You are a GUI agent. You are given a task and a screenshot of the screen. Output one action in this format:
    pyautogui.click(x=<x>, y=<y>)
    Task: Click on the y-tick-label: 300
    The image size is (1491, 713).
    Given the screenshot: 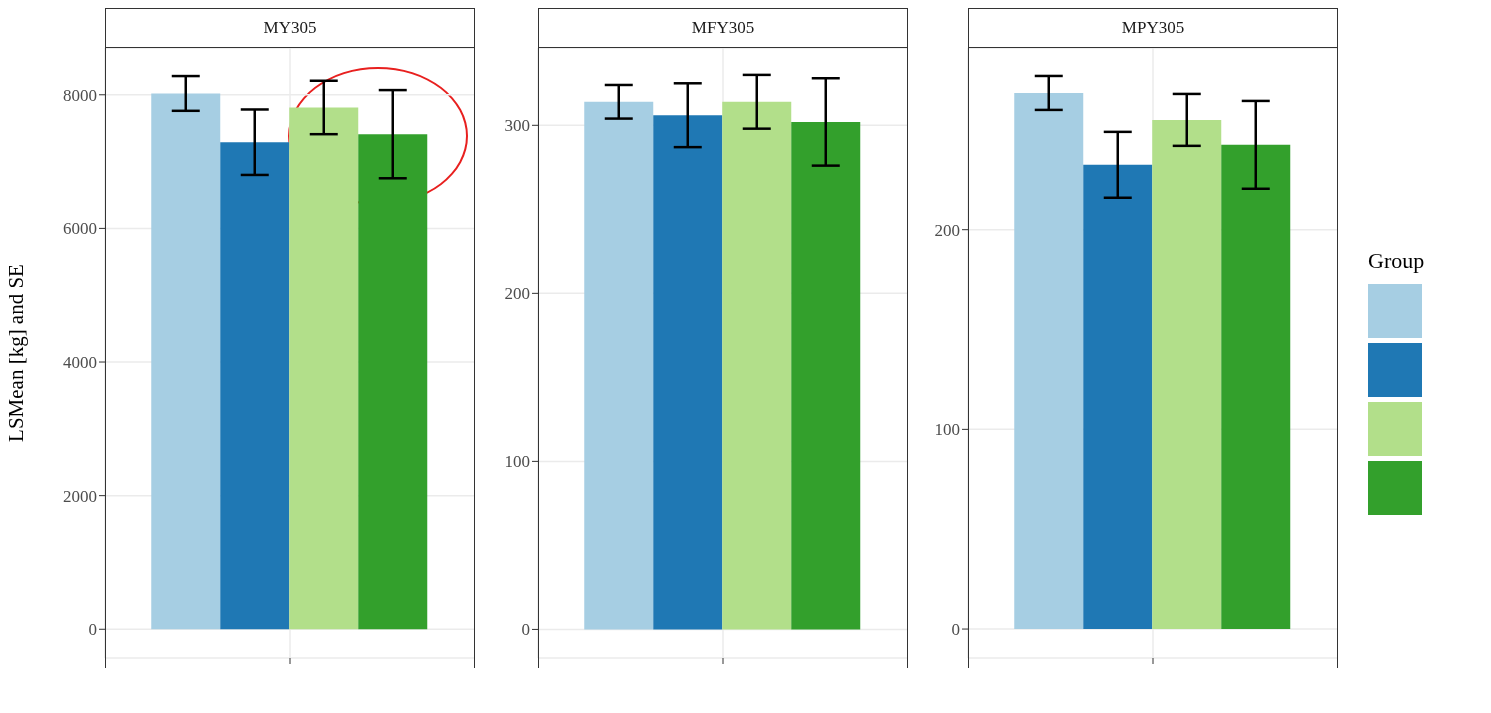 What is the action you would take?
    pyautogui.click(x=517, y=126)
    